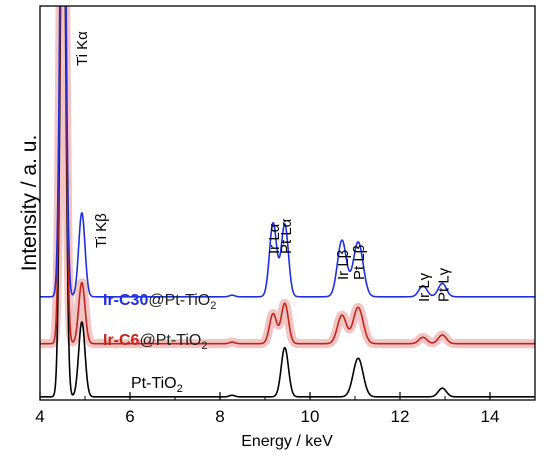 The height and width of the screenshot is (465, 550). I want to click on series-label: Ir-C6@Pt-TiO2, so click(155, 342).